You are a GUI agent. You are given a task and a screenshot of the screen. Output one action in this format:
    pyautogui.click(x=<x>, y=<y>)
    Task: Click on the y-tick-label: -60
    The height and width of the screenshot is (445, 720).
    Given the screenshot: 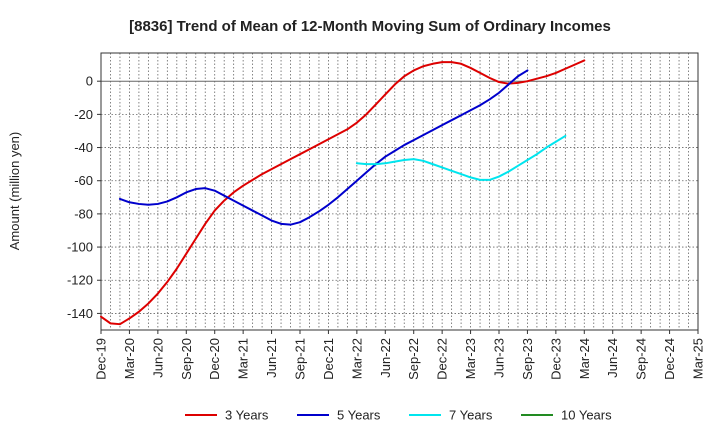 What is the action you would take?
    pyautogui.click(x=83, y=180)
    